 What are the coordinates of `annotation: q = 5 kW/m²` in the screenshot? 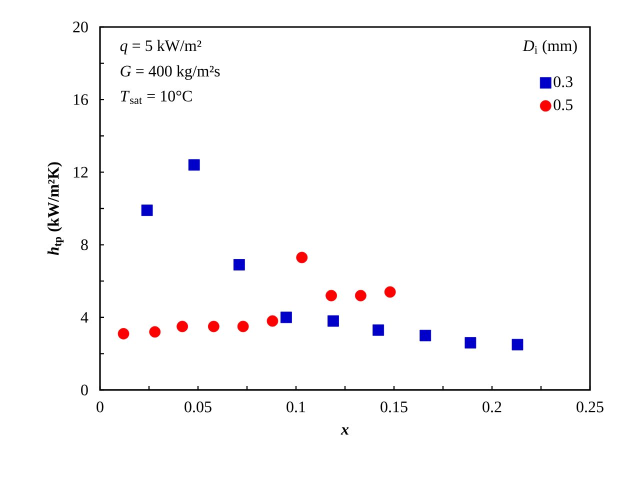 It's located at (161, 47).